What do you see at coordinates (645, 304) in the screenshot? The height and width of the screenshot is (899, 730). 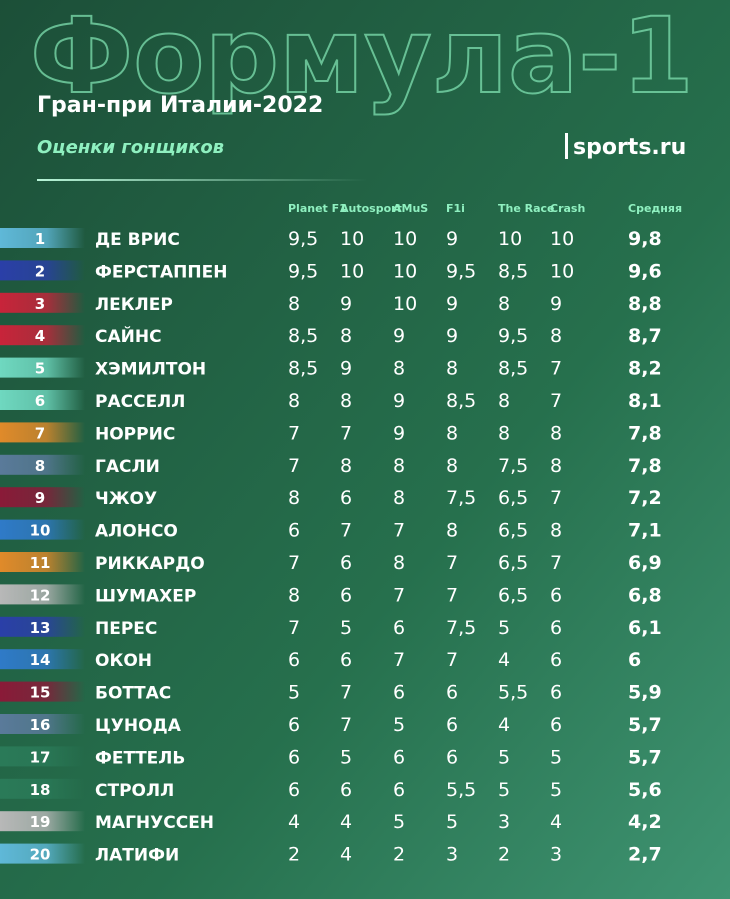 I see `average-rating: 8,8` at bounding box center [645, 304].